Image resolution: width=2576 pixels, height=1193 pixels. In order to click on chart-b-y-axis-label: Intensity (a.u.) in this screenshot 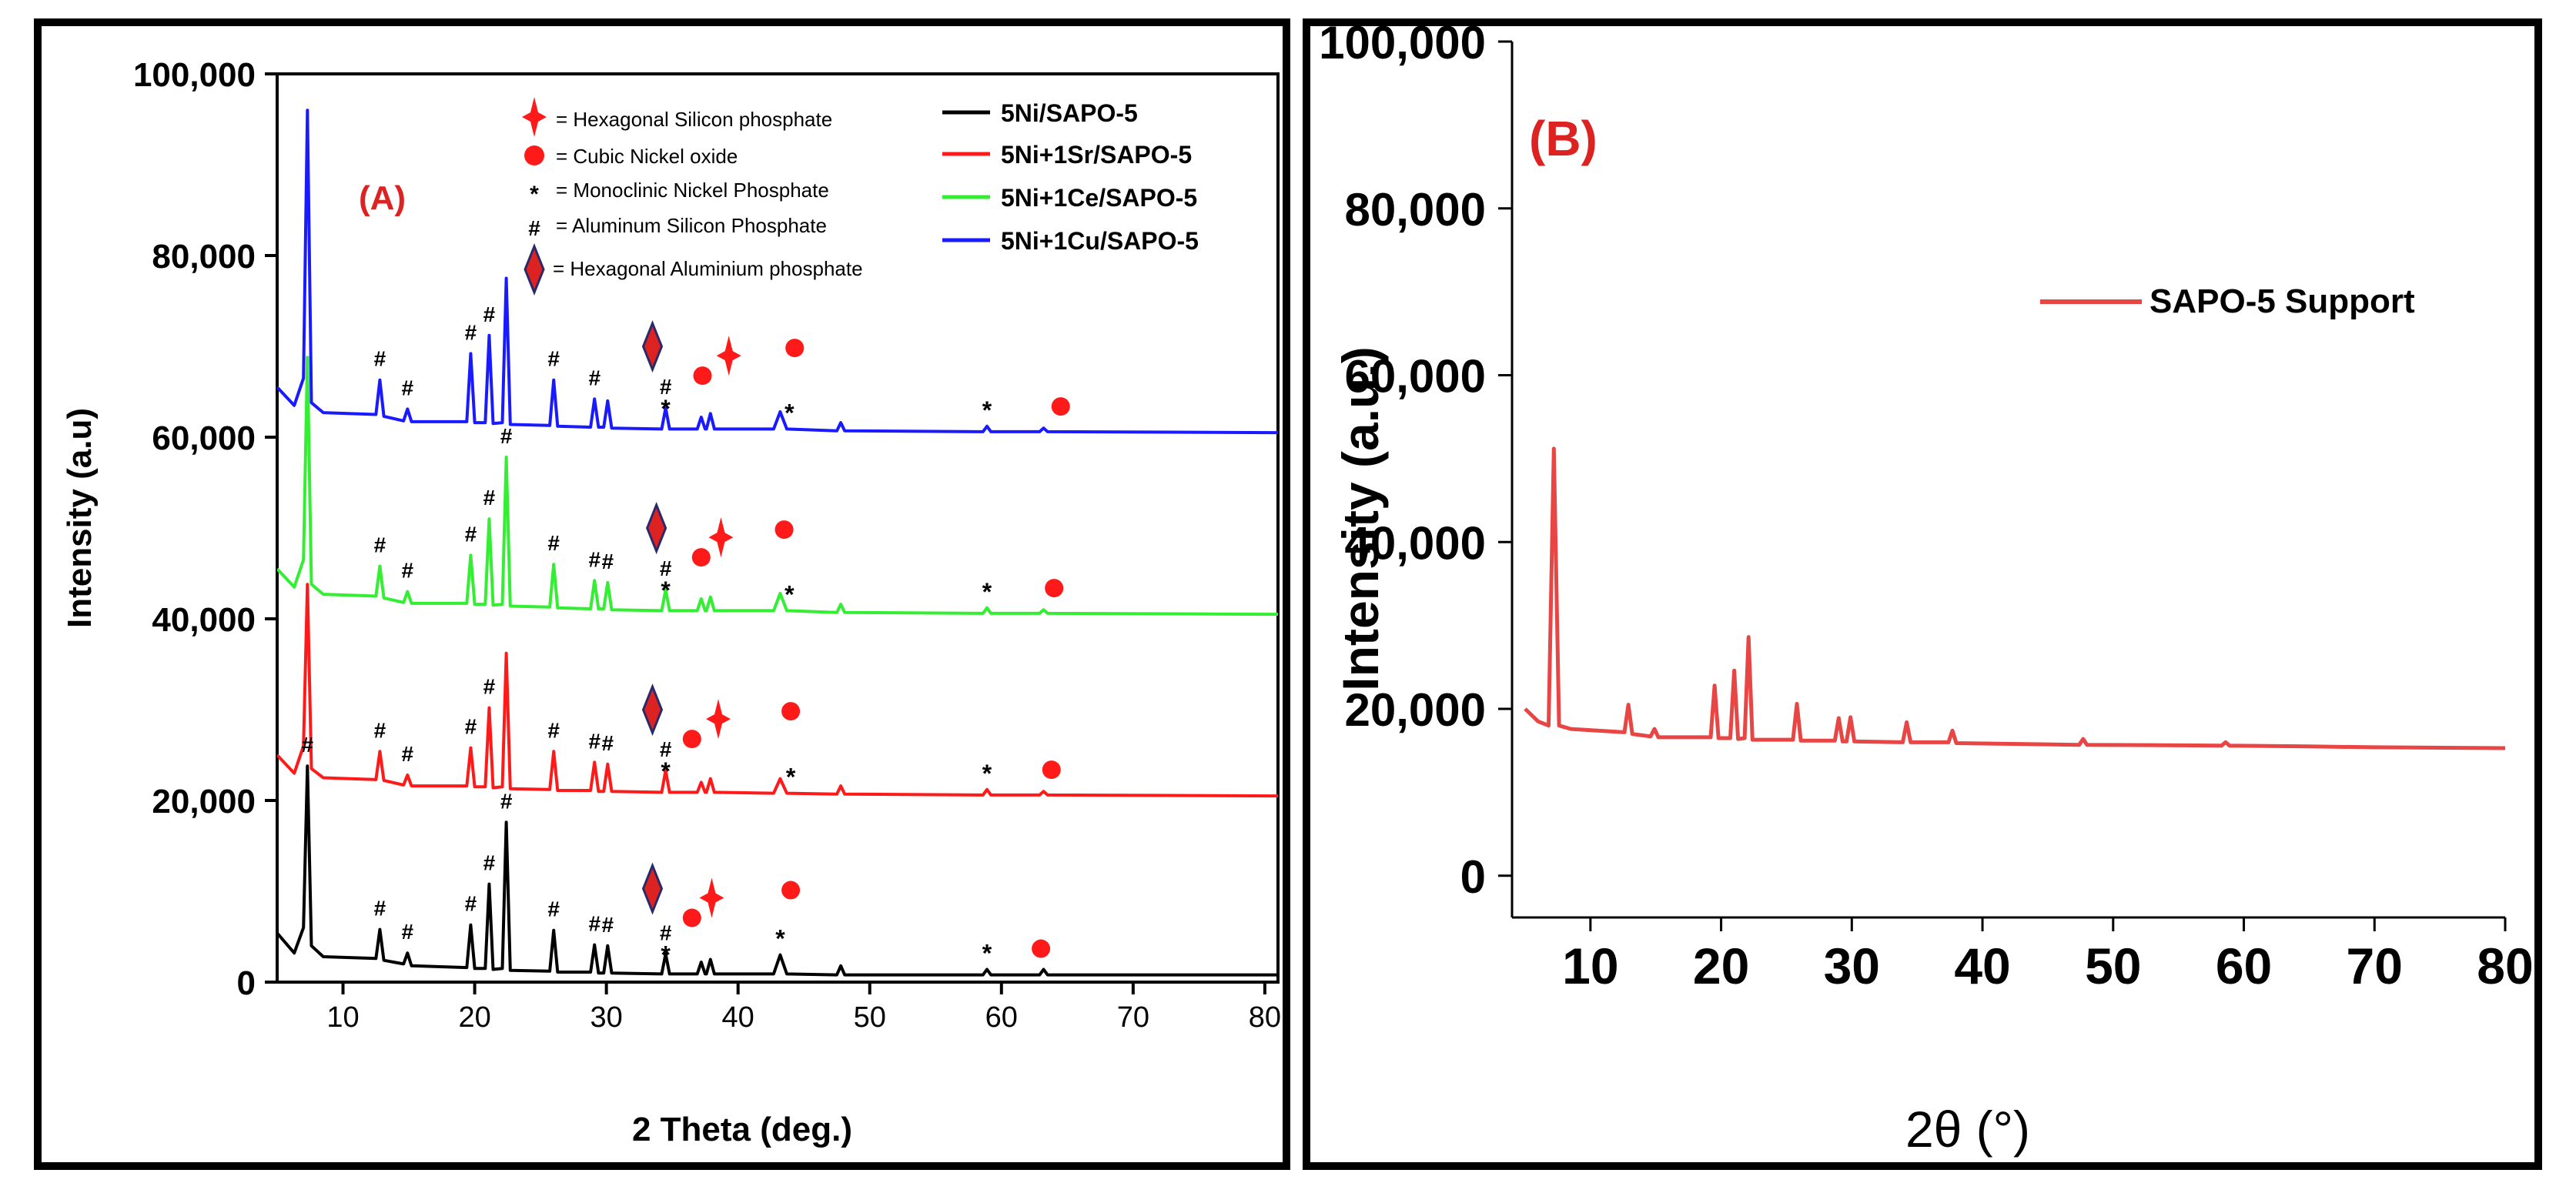, I will do `click(1360, 518)`.